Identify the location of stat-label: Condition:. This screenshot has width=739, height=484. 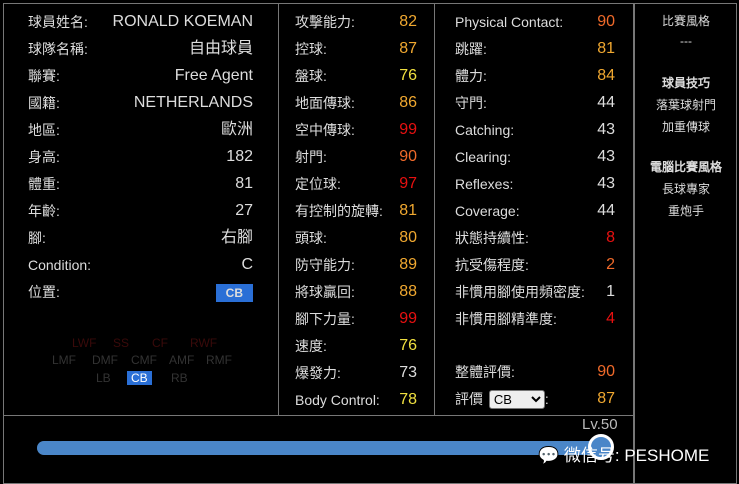
(60, 265).